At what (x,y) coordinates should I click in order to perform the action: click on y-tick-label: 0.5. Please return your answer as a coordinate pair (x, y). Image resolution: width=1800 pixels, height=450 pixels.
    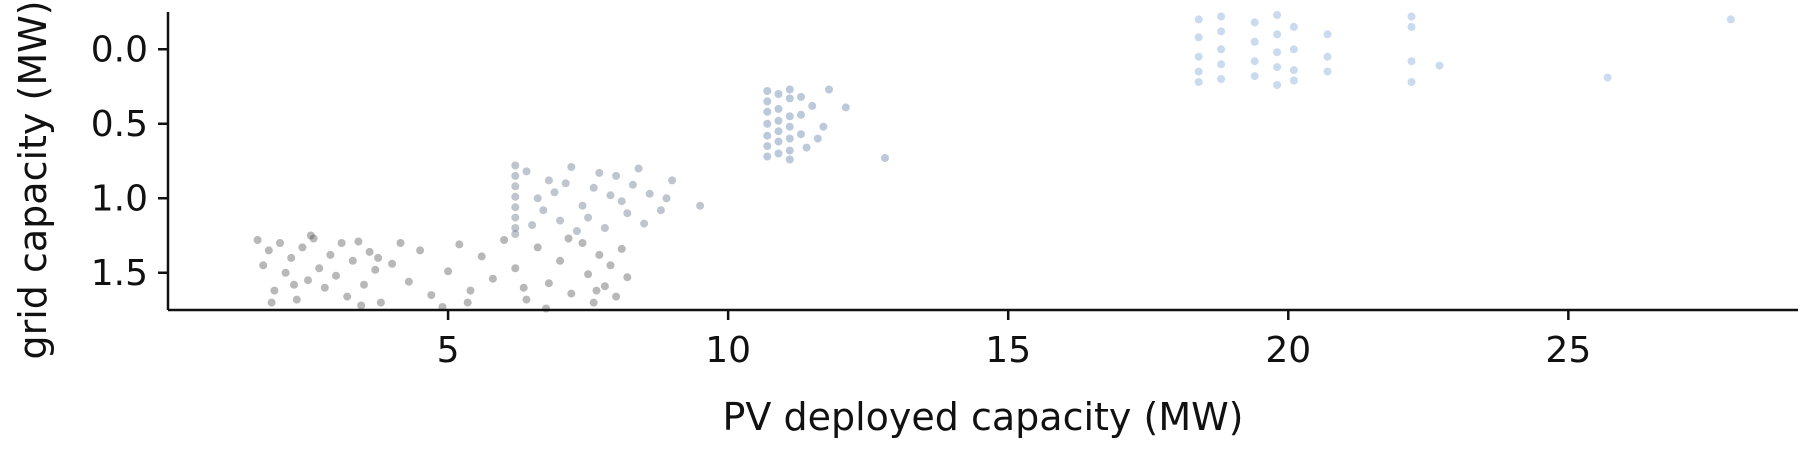
    Looking at the image, I should click on (119, 124).